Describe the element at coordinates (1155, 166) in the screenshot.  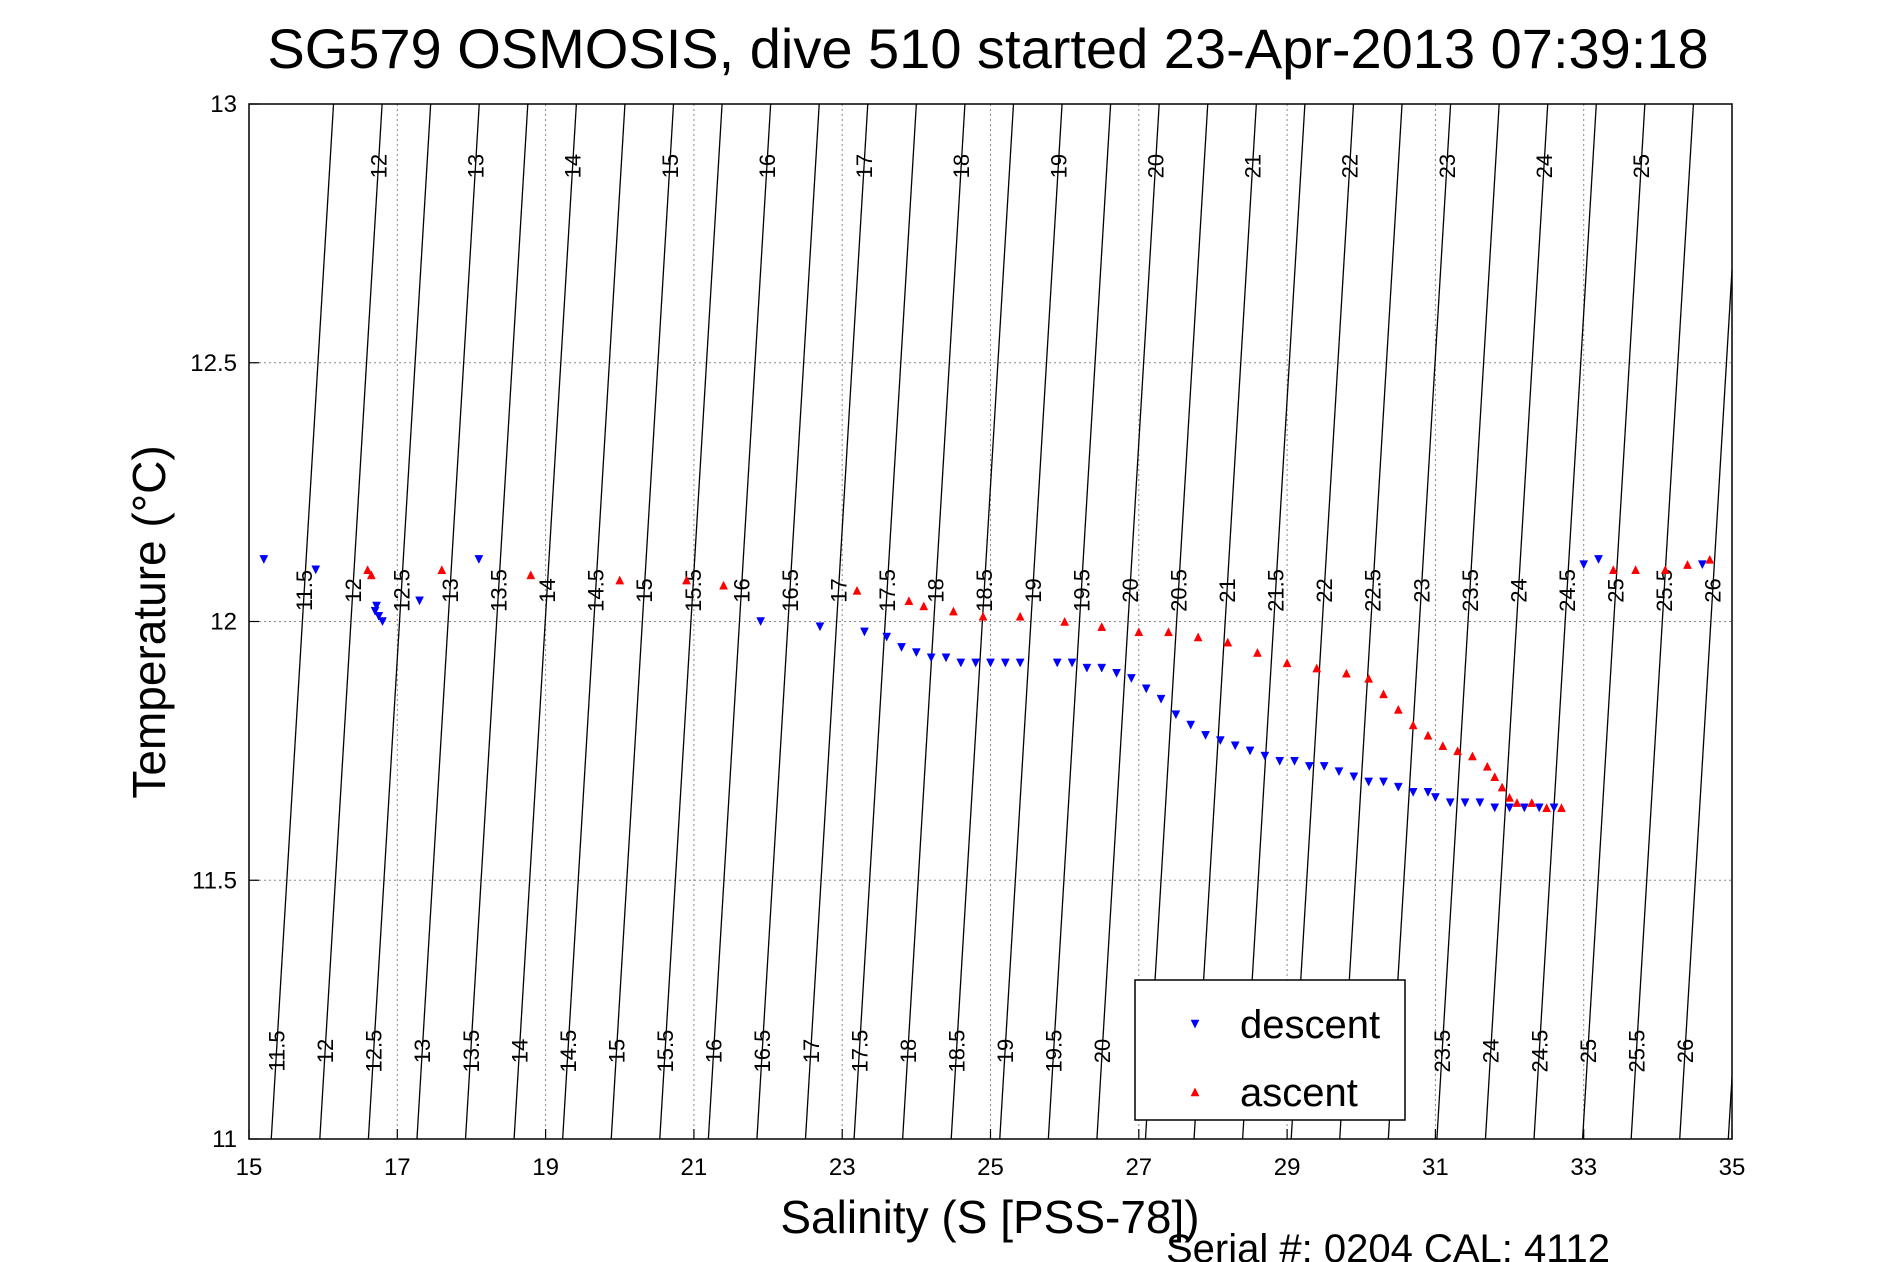
I see `density-contour-label: 20` at that location.